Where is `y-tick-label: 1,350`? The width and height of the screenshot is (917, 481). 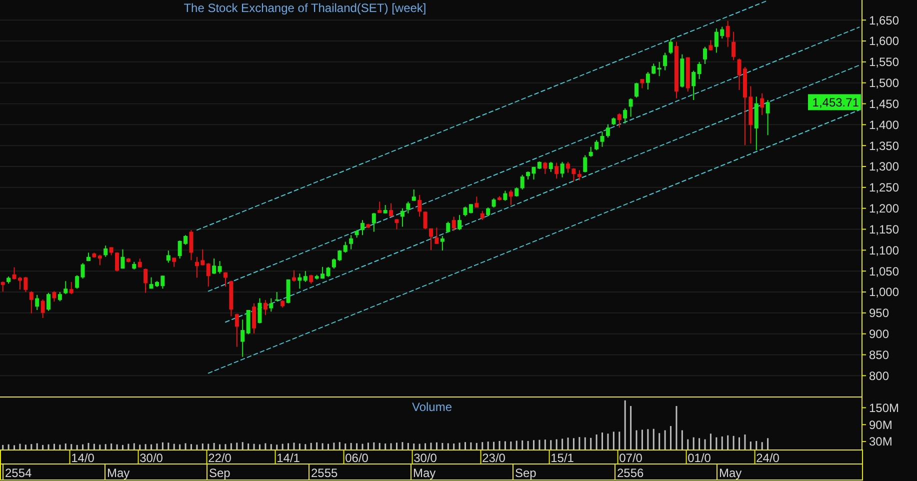
y-tick-label: 1,350 is located at coordinates (884, 145).